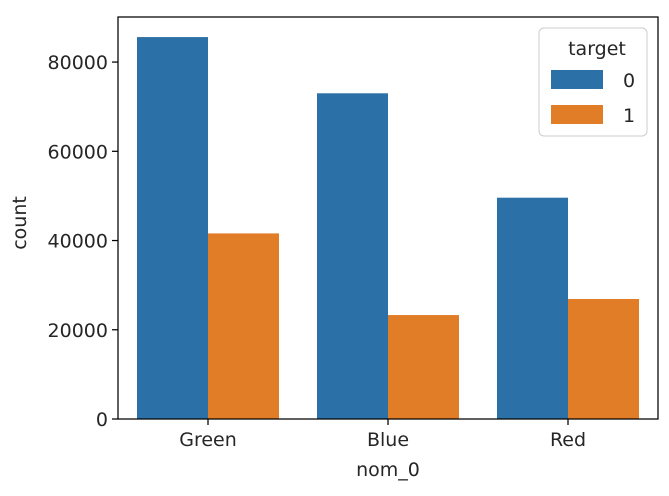  Describe the element at coordinates (78, 152) in the screenshot. I see `y-tick-label: 60000` at that location.